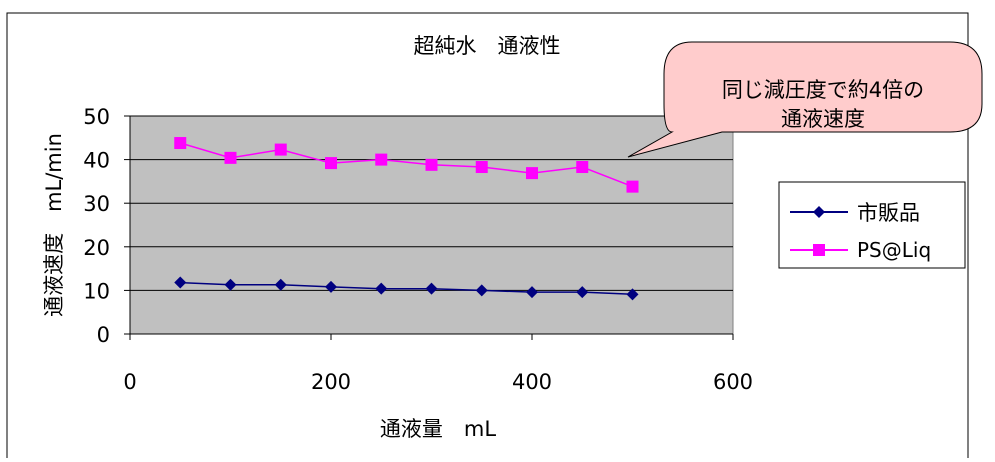 Image resolution: width=995 pixels, height=462 pixels. What do you see at coordinates (103, 335) in the screenshot?
I see `y-tick-label-0: 0` at bounding box center [103, 335].